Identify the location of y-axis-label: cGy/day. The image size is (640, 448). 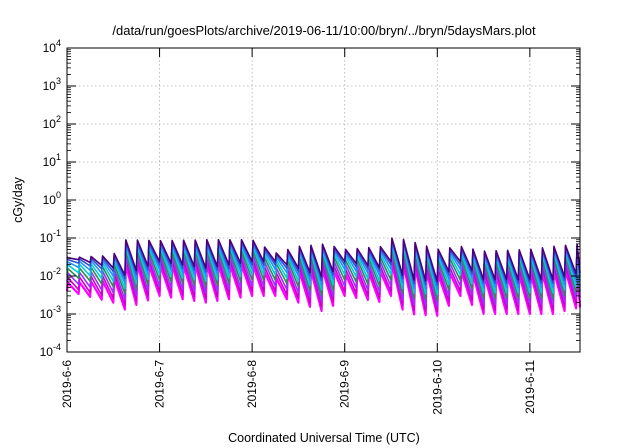
(18, 199).